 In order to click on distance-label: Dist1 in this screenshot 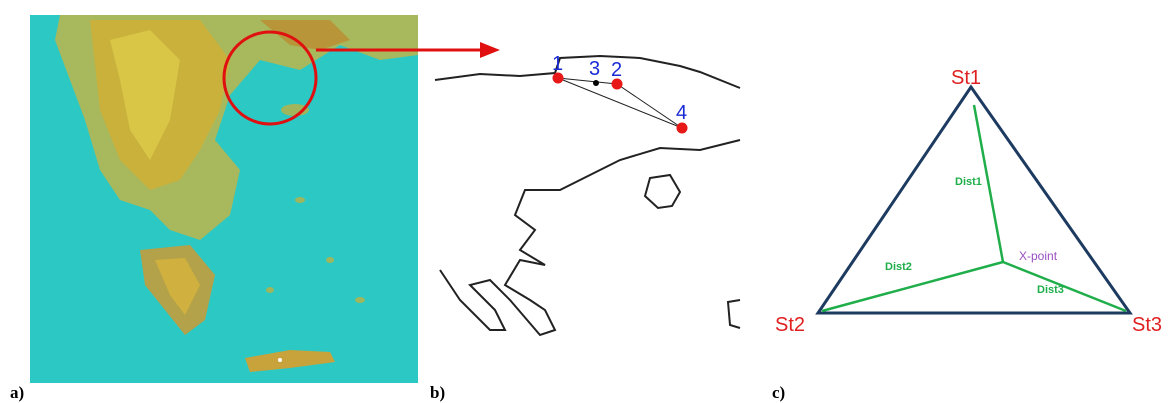, I will do `click(968, 182)`.